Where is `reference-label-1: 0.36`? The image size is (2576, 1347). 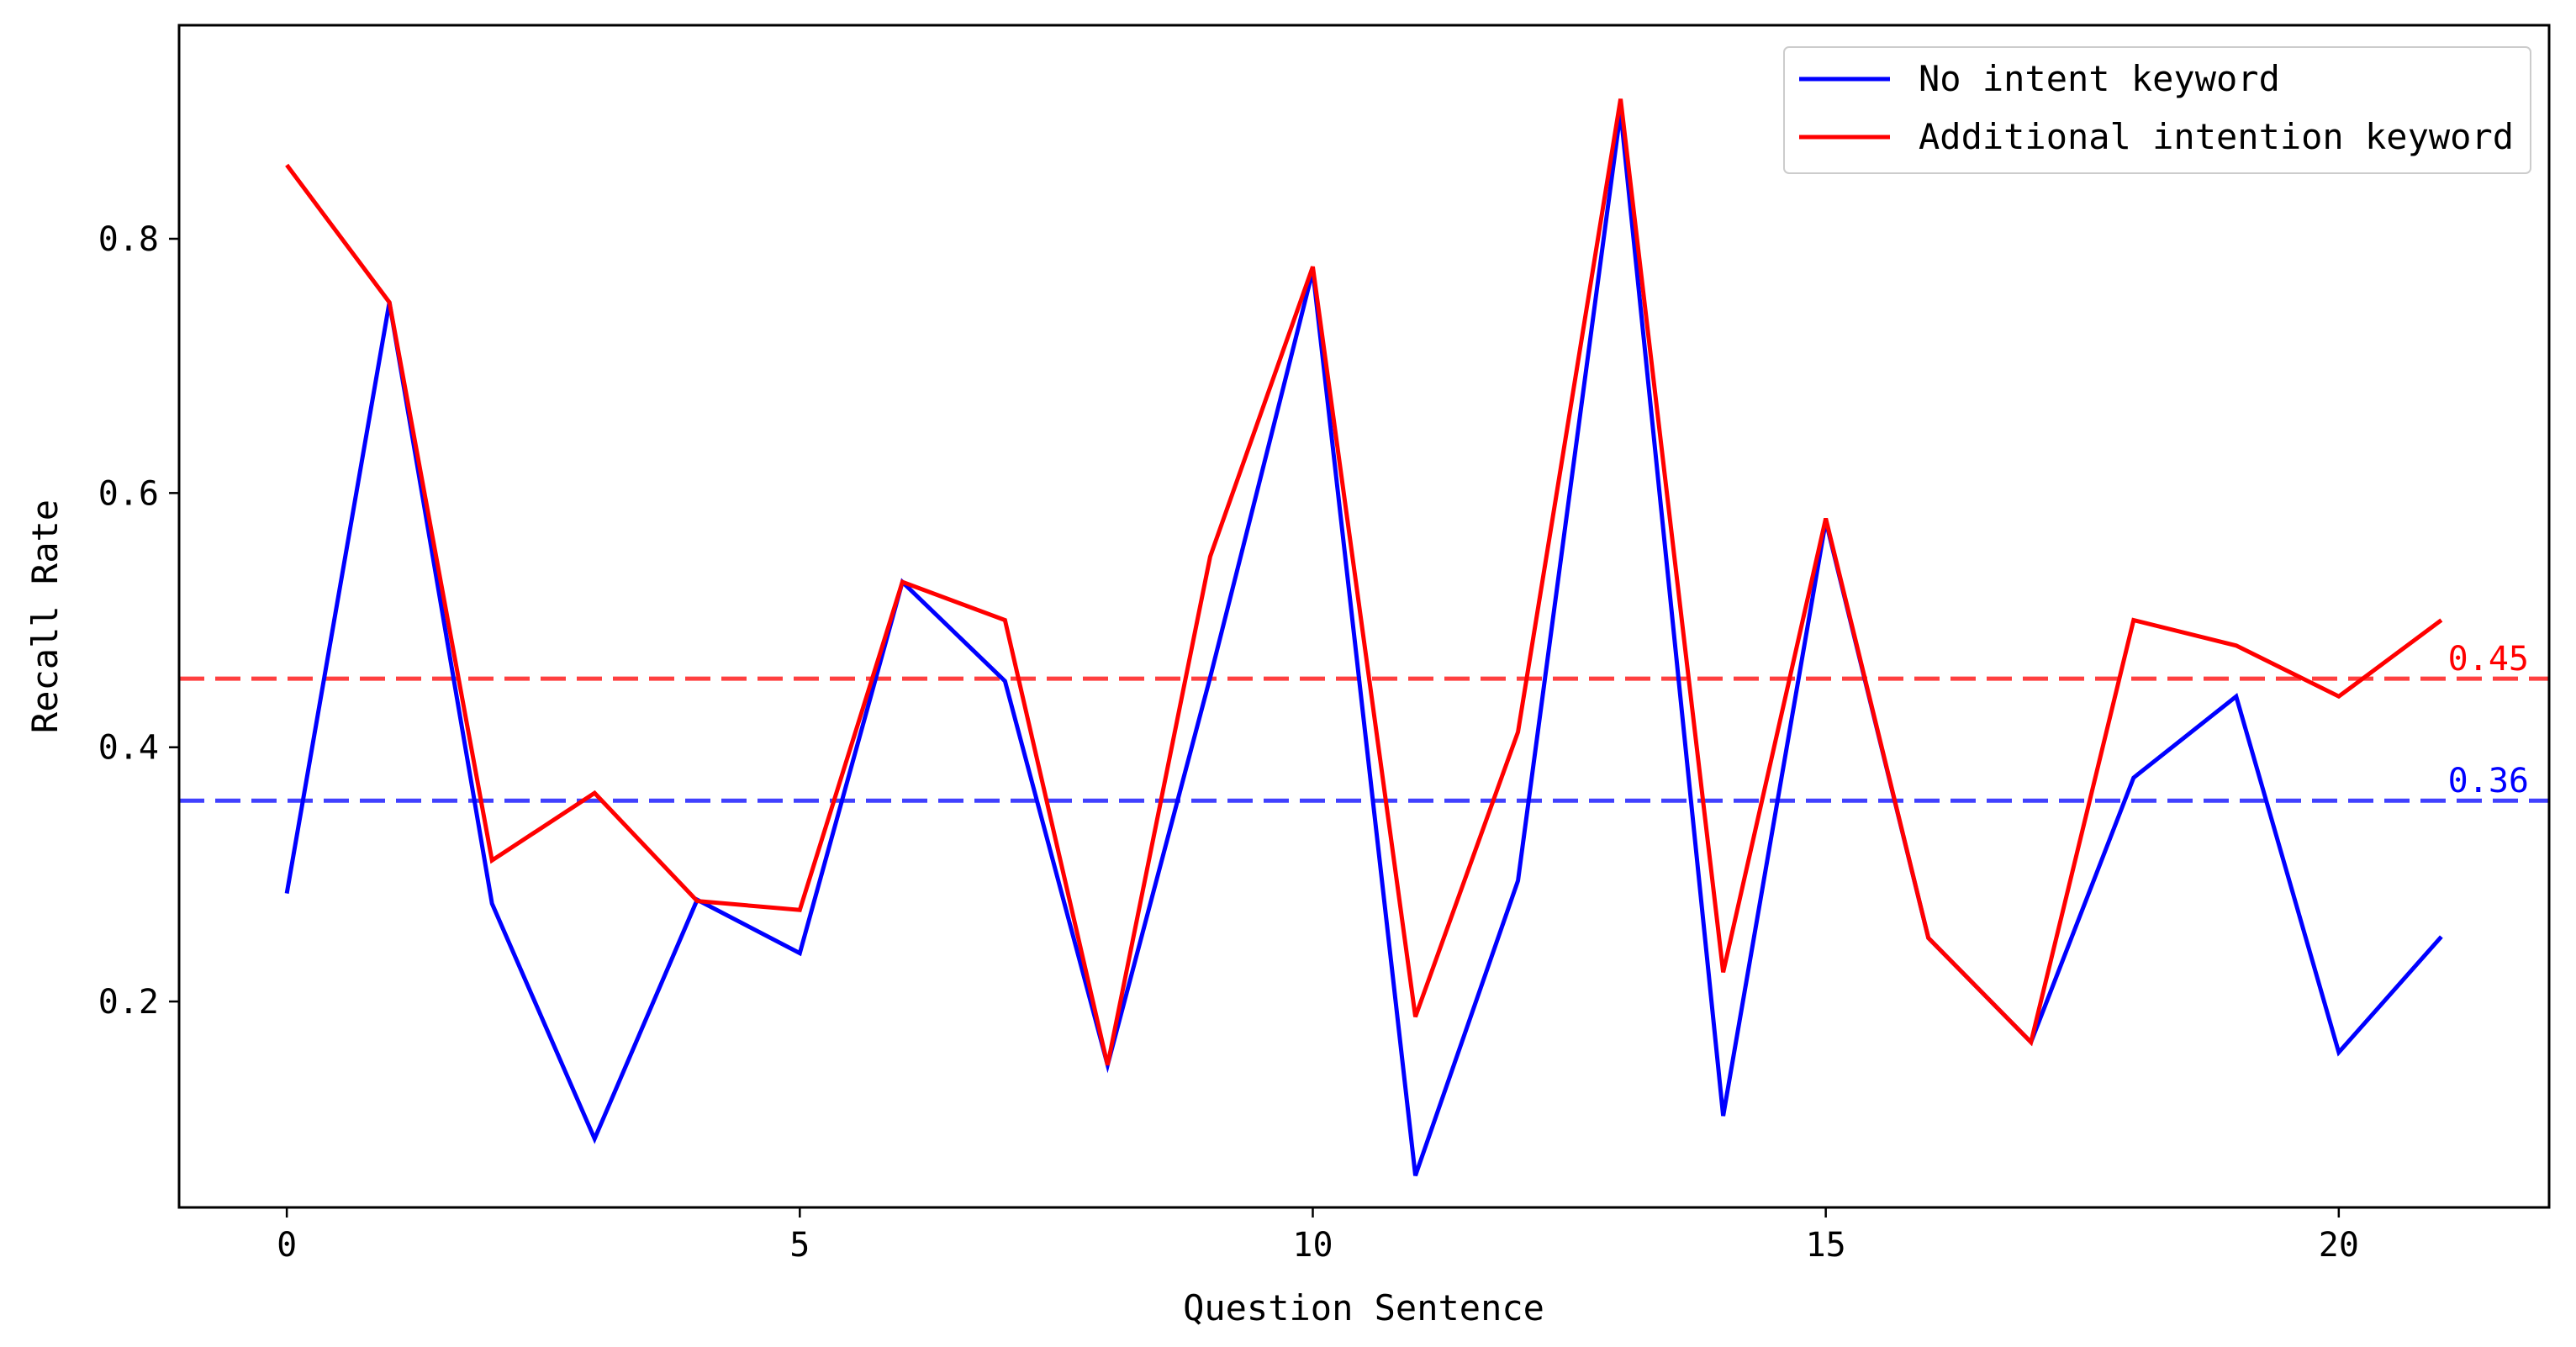 reference-label-1: 0.36 is located at coordinates (2488, 781).